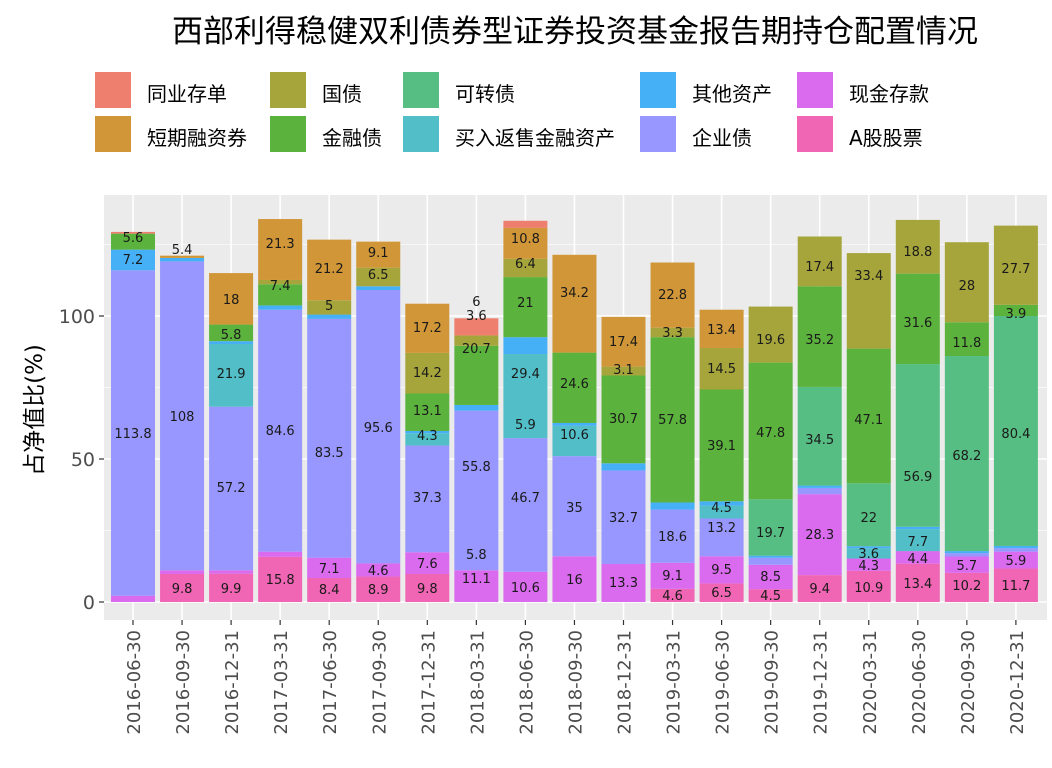  Describe the element at coordinates (231, 374) in the screenshot. I see `data-label: 21.9` at that location.